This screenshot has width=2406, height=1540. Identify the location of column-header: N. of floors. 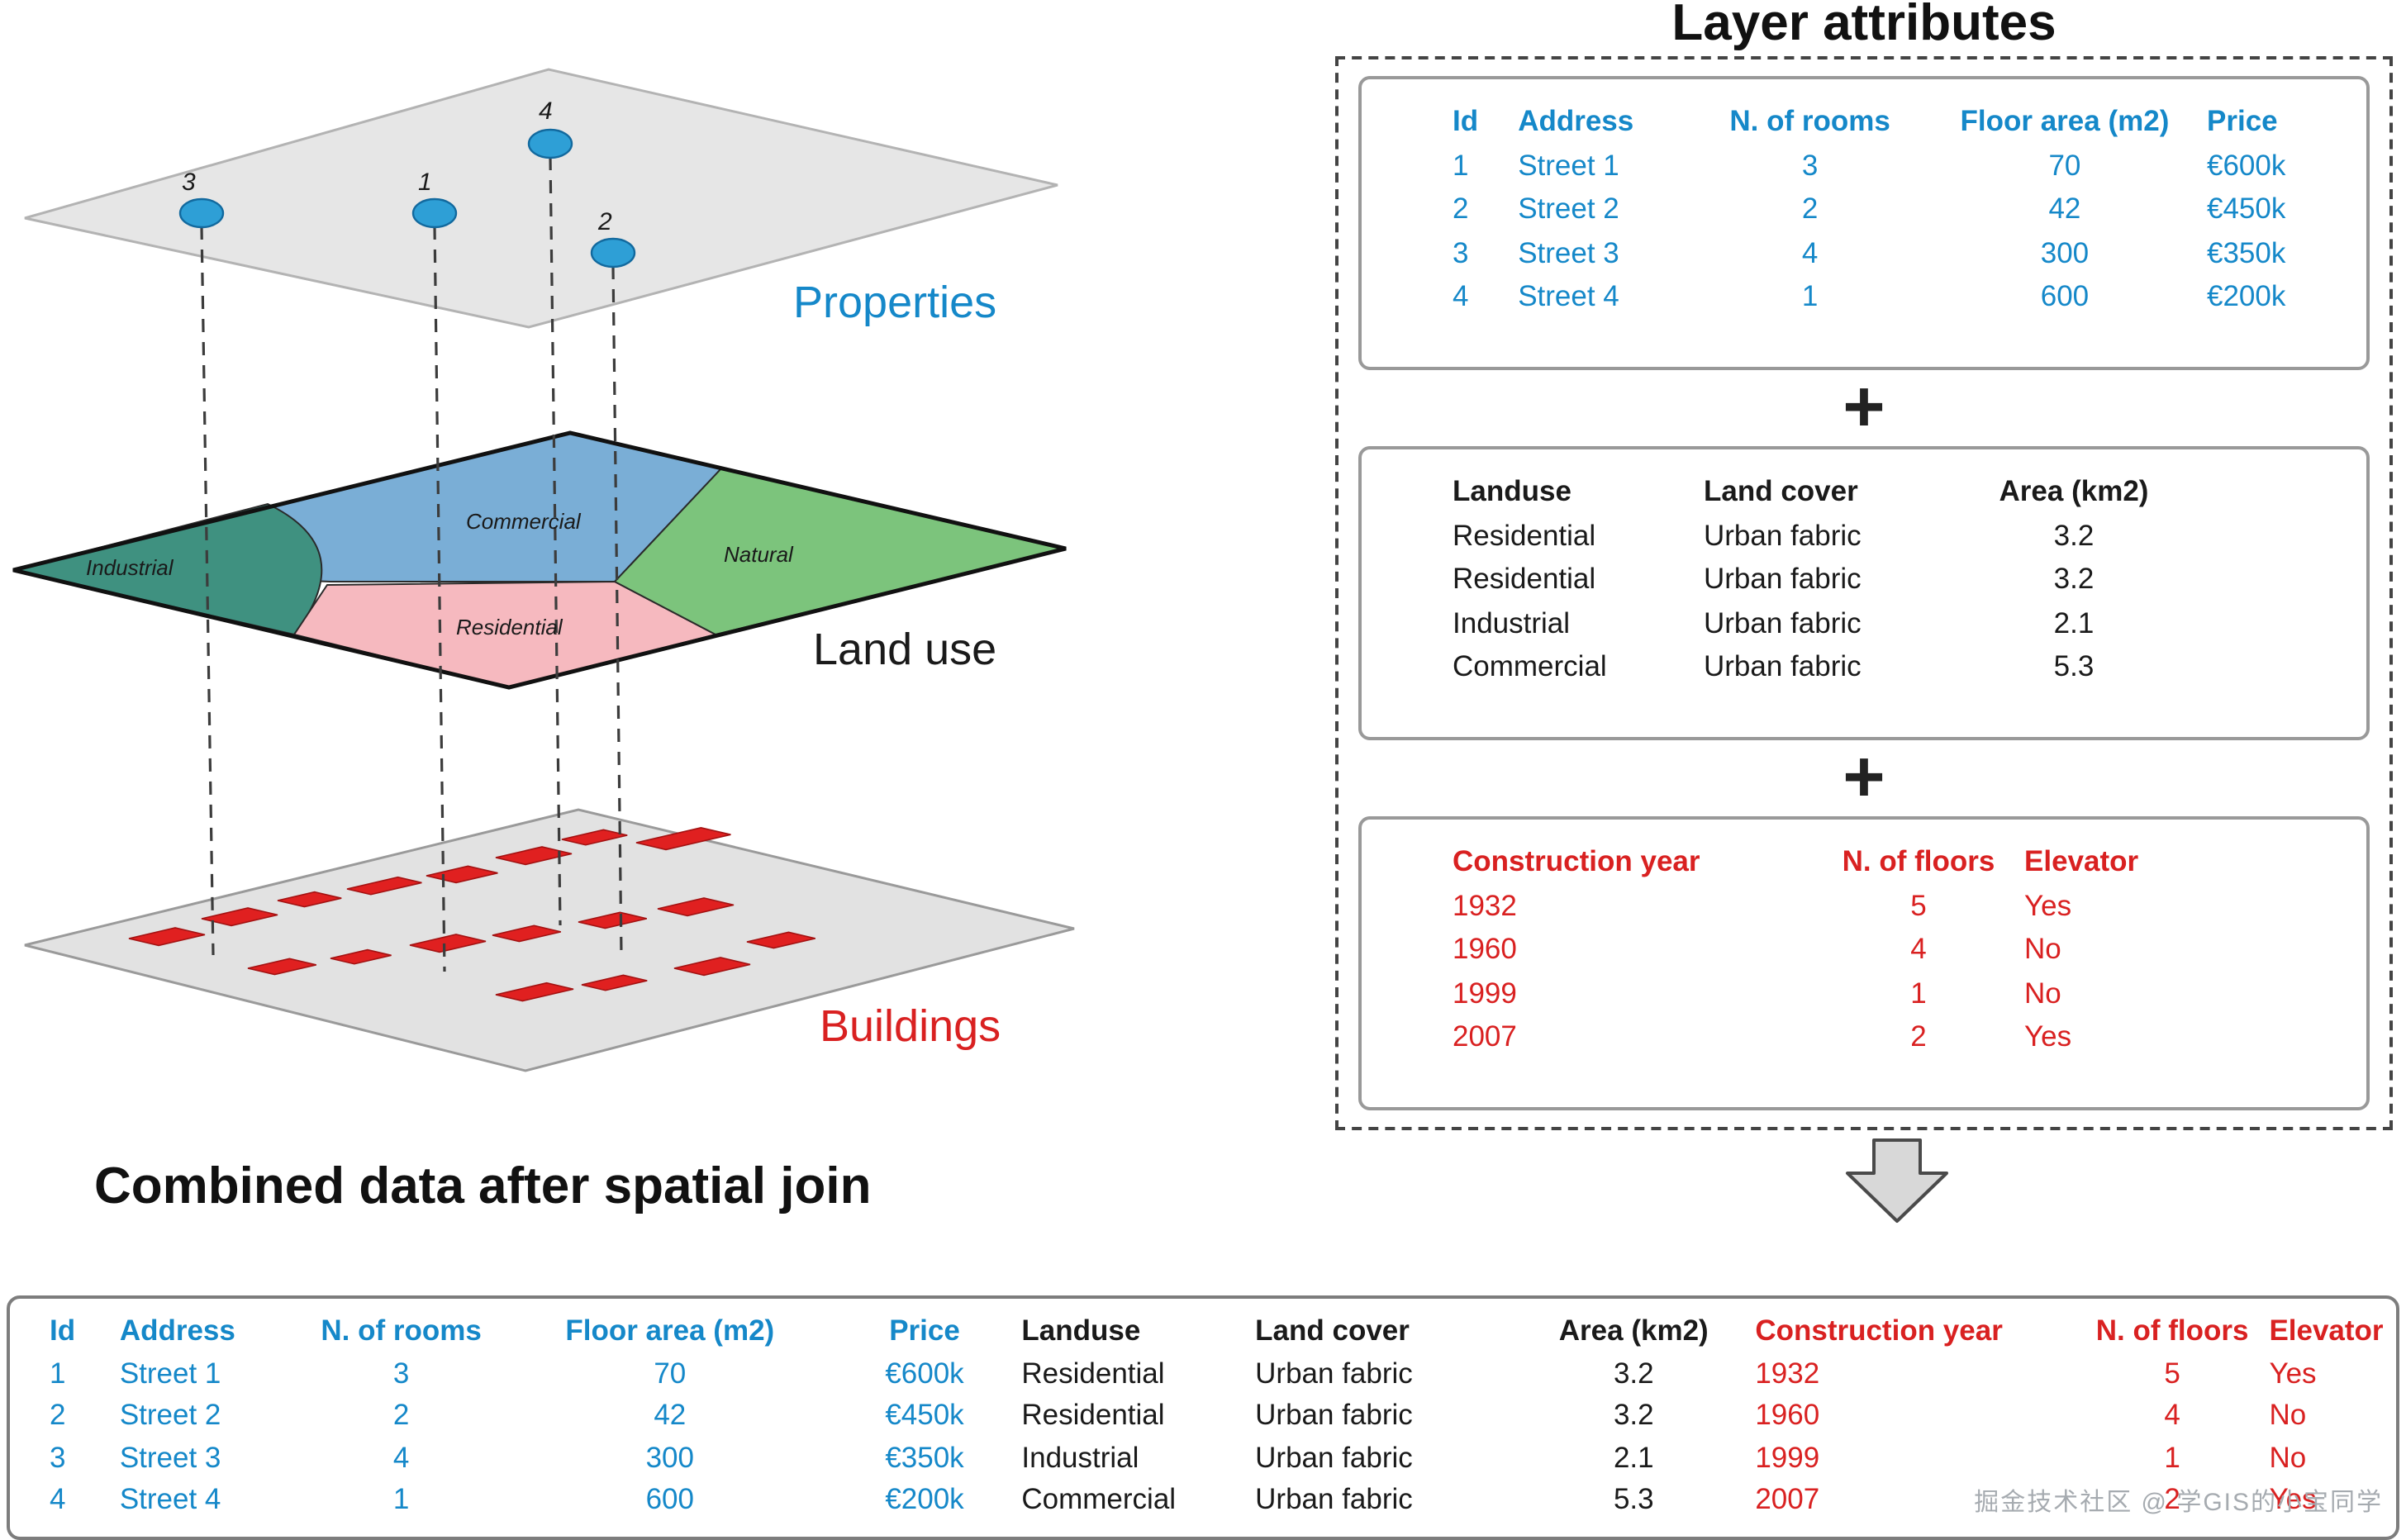
(2172, 1330).